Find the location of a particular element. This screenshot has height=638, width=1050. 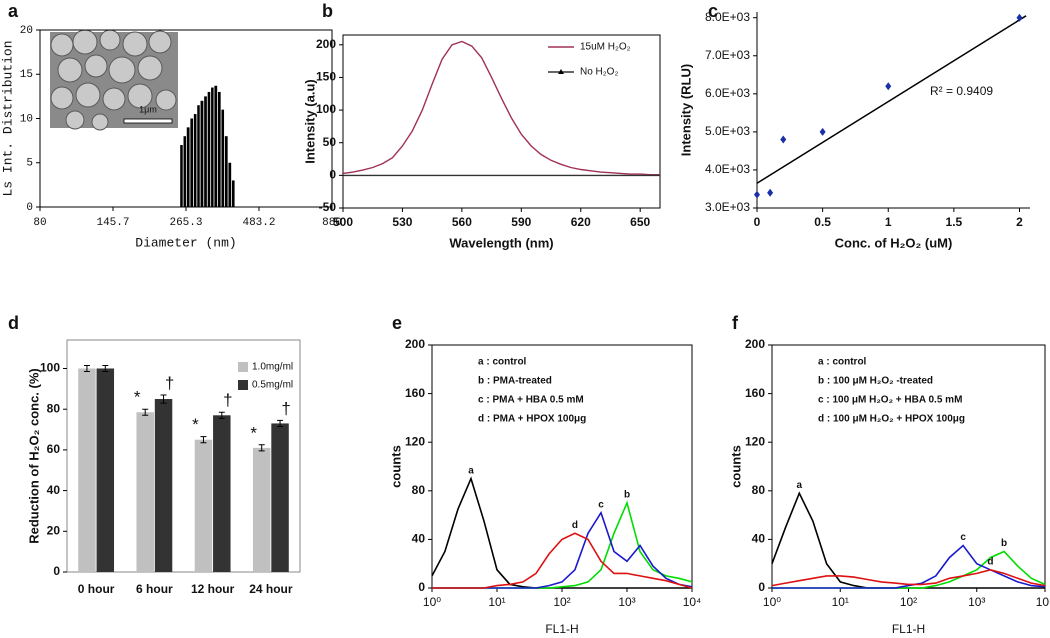

legend-label: b : 100 μM H₂O₂ -treated is located at coordinates (875, 381).